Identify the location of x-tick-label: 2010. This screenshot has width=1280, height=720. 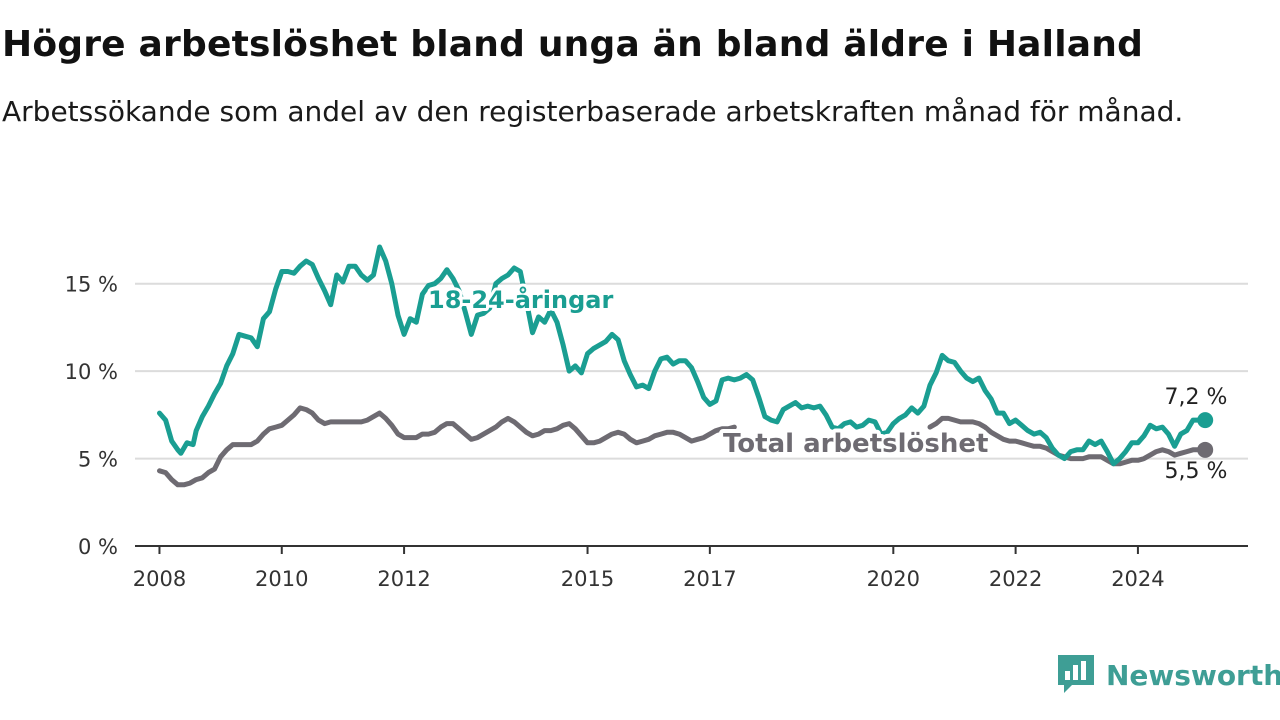
(281, 579).